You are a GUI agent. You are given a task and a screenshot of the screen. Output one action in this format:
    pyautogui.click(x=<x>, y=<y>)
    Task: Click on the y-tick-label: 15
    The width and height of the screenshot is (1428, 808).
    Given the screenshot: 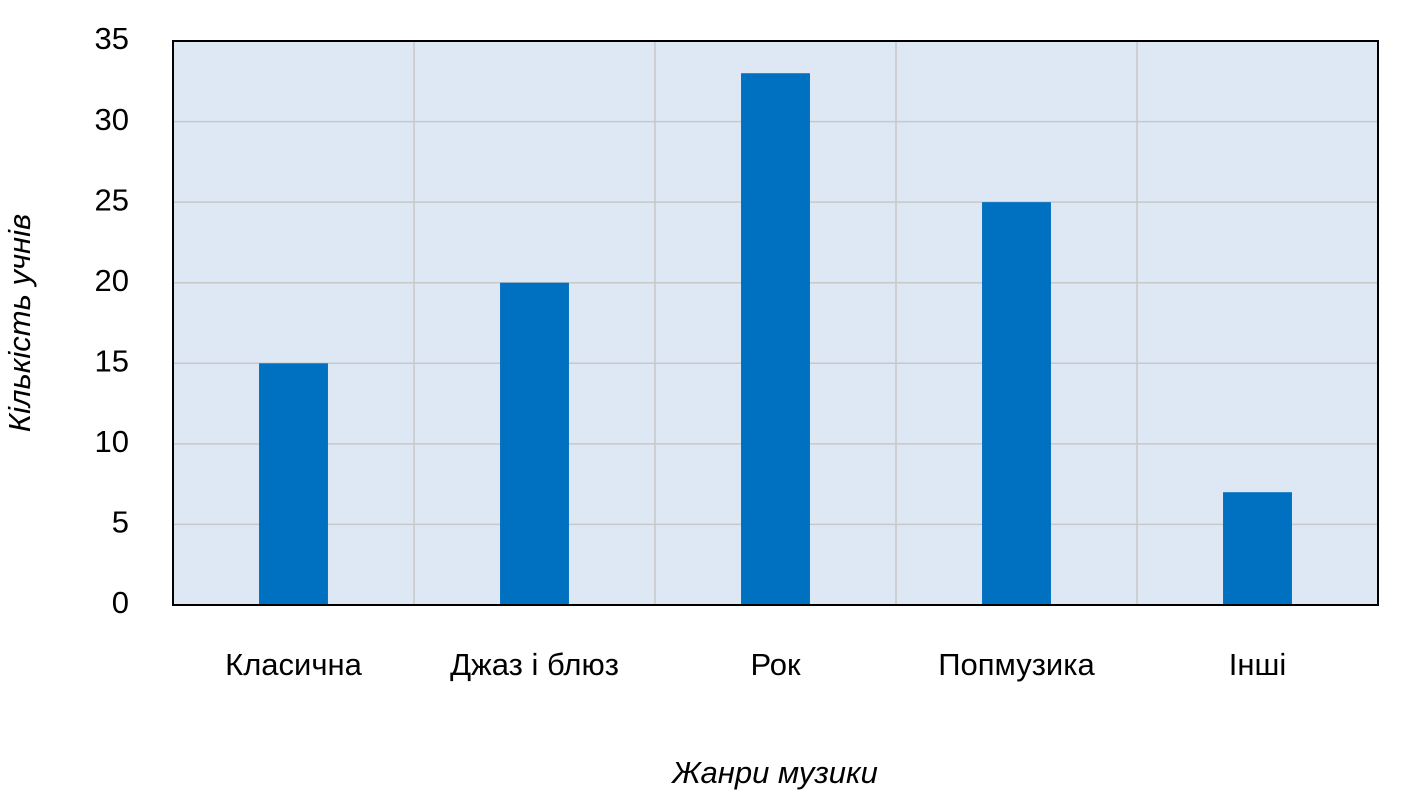 What is the action you would take?
    pyautogui.click(x=112, y=360)
    